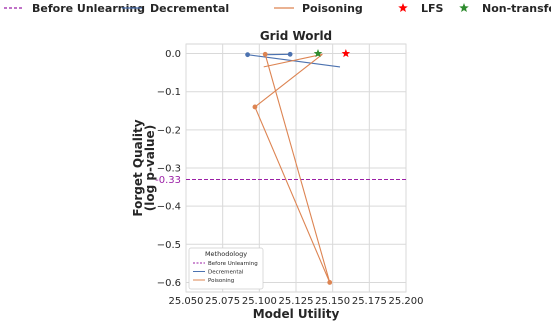 The image size is (551, 322). I want to click on lfs-star, so click(346, 53).